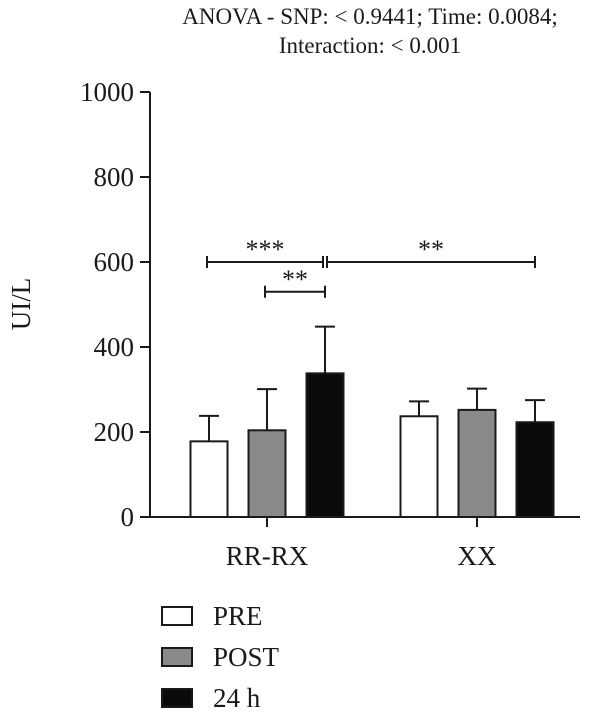  What do you see at coordinates (128, 517) in the screenshot?
I see `y-tick-label: 0` at bounding box center [128, 517].